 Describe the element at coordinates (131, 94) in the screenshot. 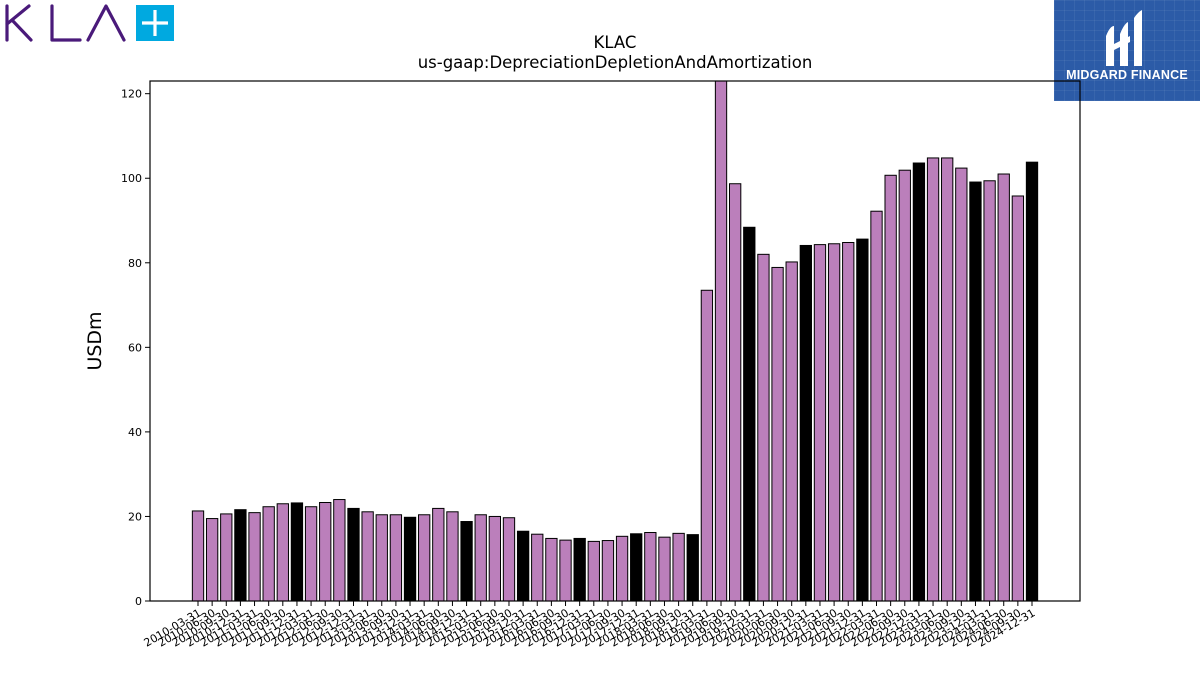

I see `y-tick-label: 120` at that location.